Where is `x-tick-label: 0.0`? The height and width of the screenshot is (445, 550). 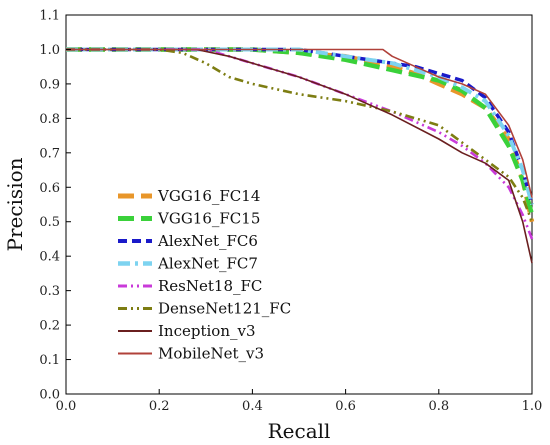
x-tick-label: 0.0 is located at coordinates (66, 406).